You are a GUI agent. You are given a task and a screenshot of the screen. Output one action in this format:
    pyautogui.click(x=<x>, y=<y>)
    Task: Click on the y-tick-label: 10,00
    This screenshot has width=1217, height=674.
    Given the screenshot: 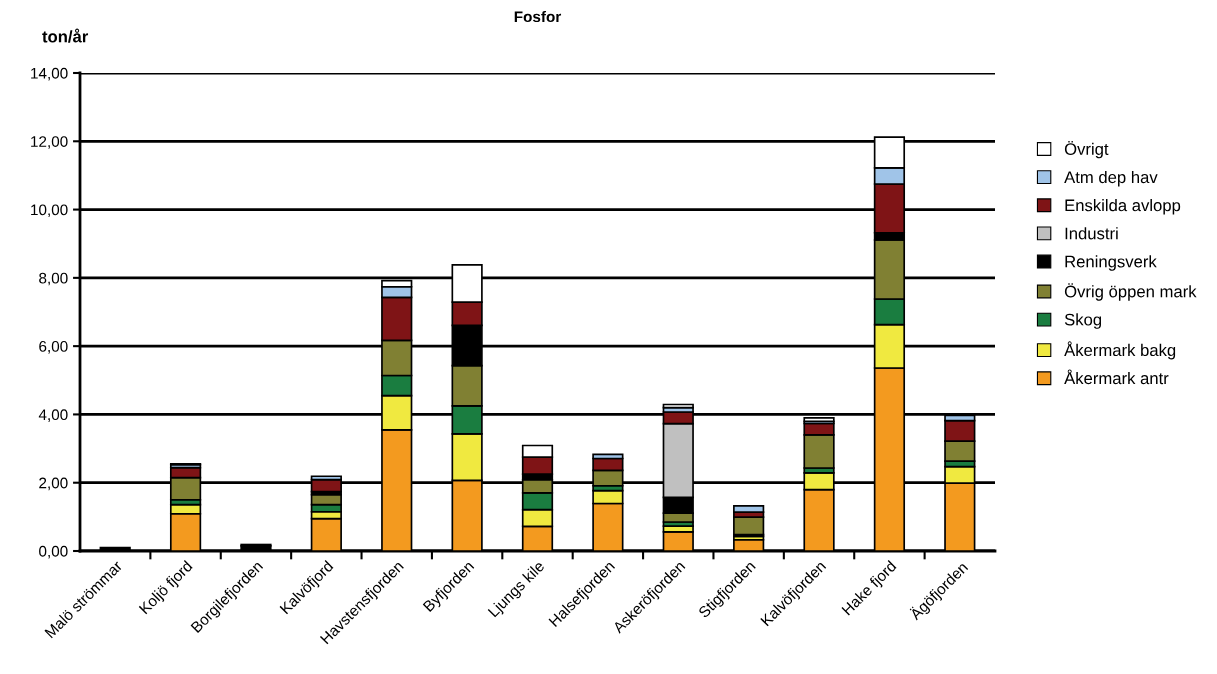 What is the action you would take?
    pyautogui.click(x=49, y=211)
    